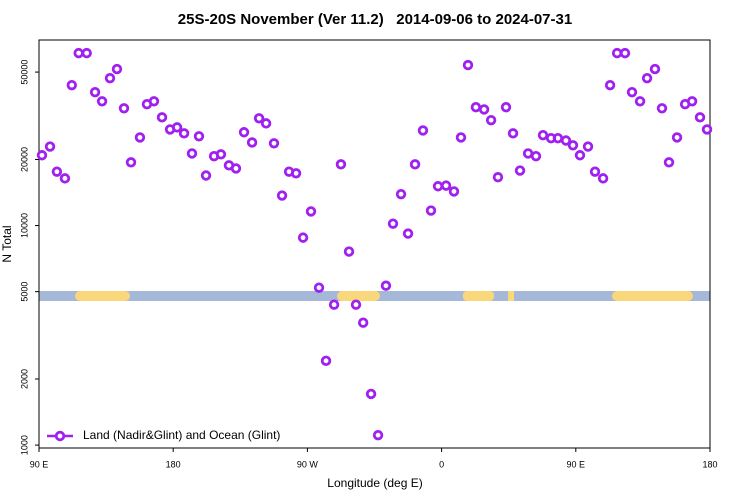  I want to click on y-tick-label: 2000, so click(24, 379).